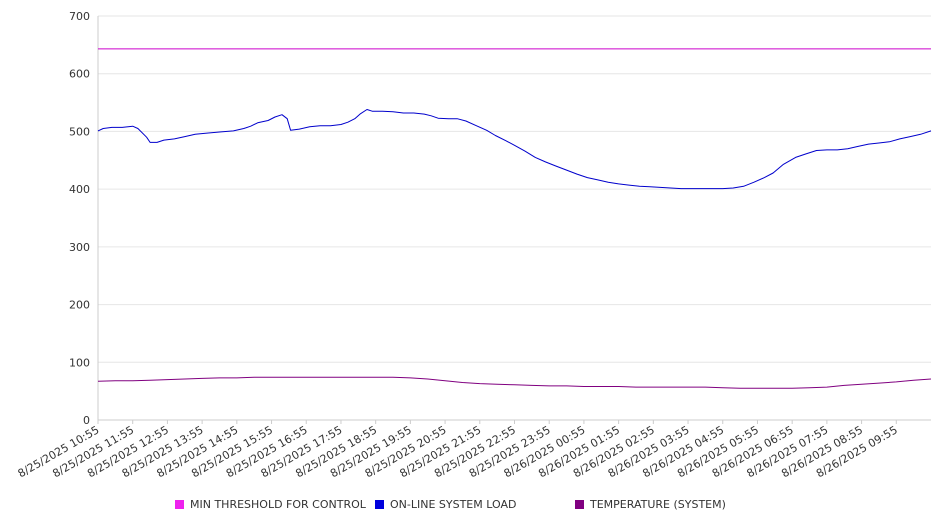 The width and height of the screenshot is (946, 526). Describe the element at coordinates (84, 218) in the screenshot. I see `y-axis: 0 100 200 300 400 500 600 700` at that location.